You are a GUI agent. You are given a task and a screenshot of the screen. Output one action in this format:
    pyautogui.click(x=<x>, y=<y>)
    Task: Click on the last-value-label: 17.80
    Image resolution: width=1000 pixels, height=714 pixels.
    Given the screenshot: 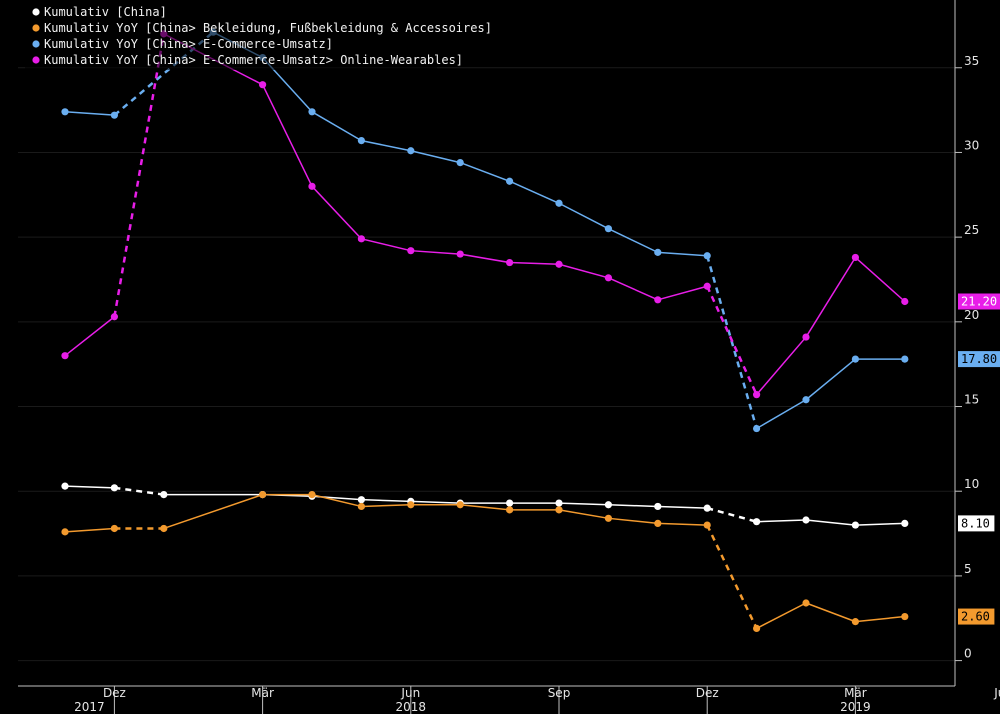 What is the action you would take?
    pyautogui.click(x=979, y=359)
    